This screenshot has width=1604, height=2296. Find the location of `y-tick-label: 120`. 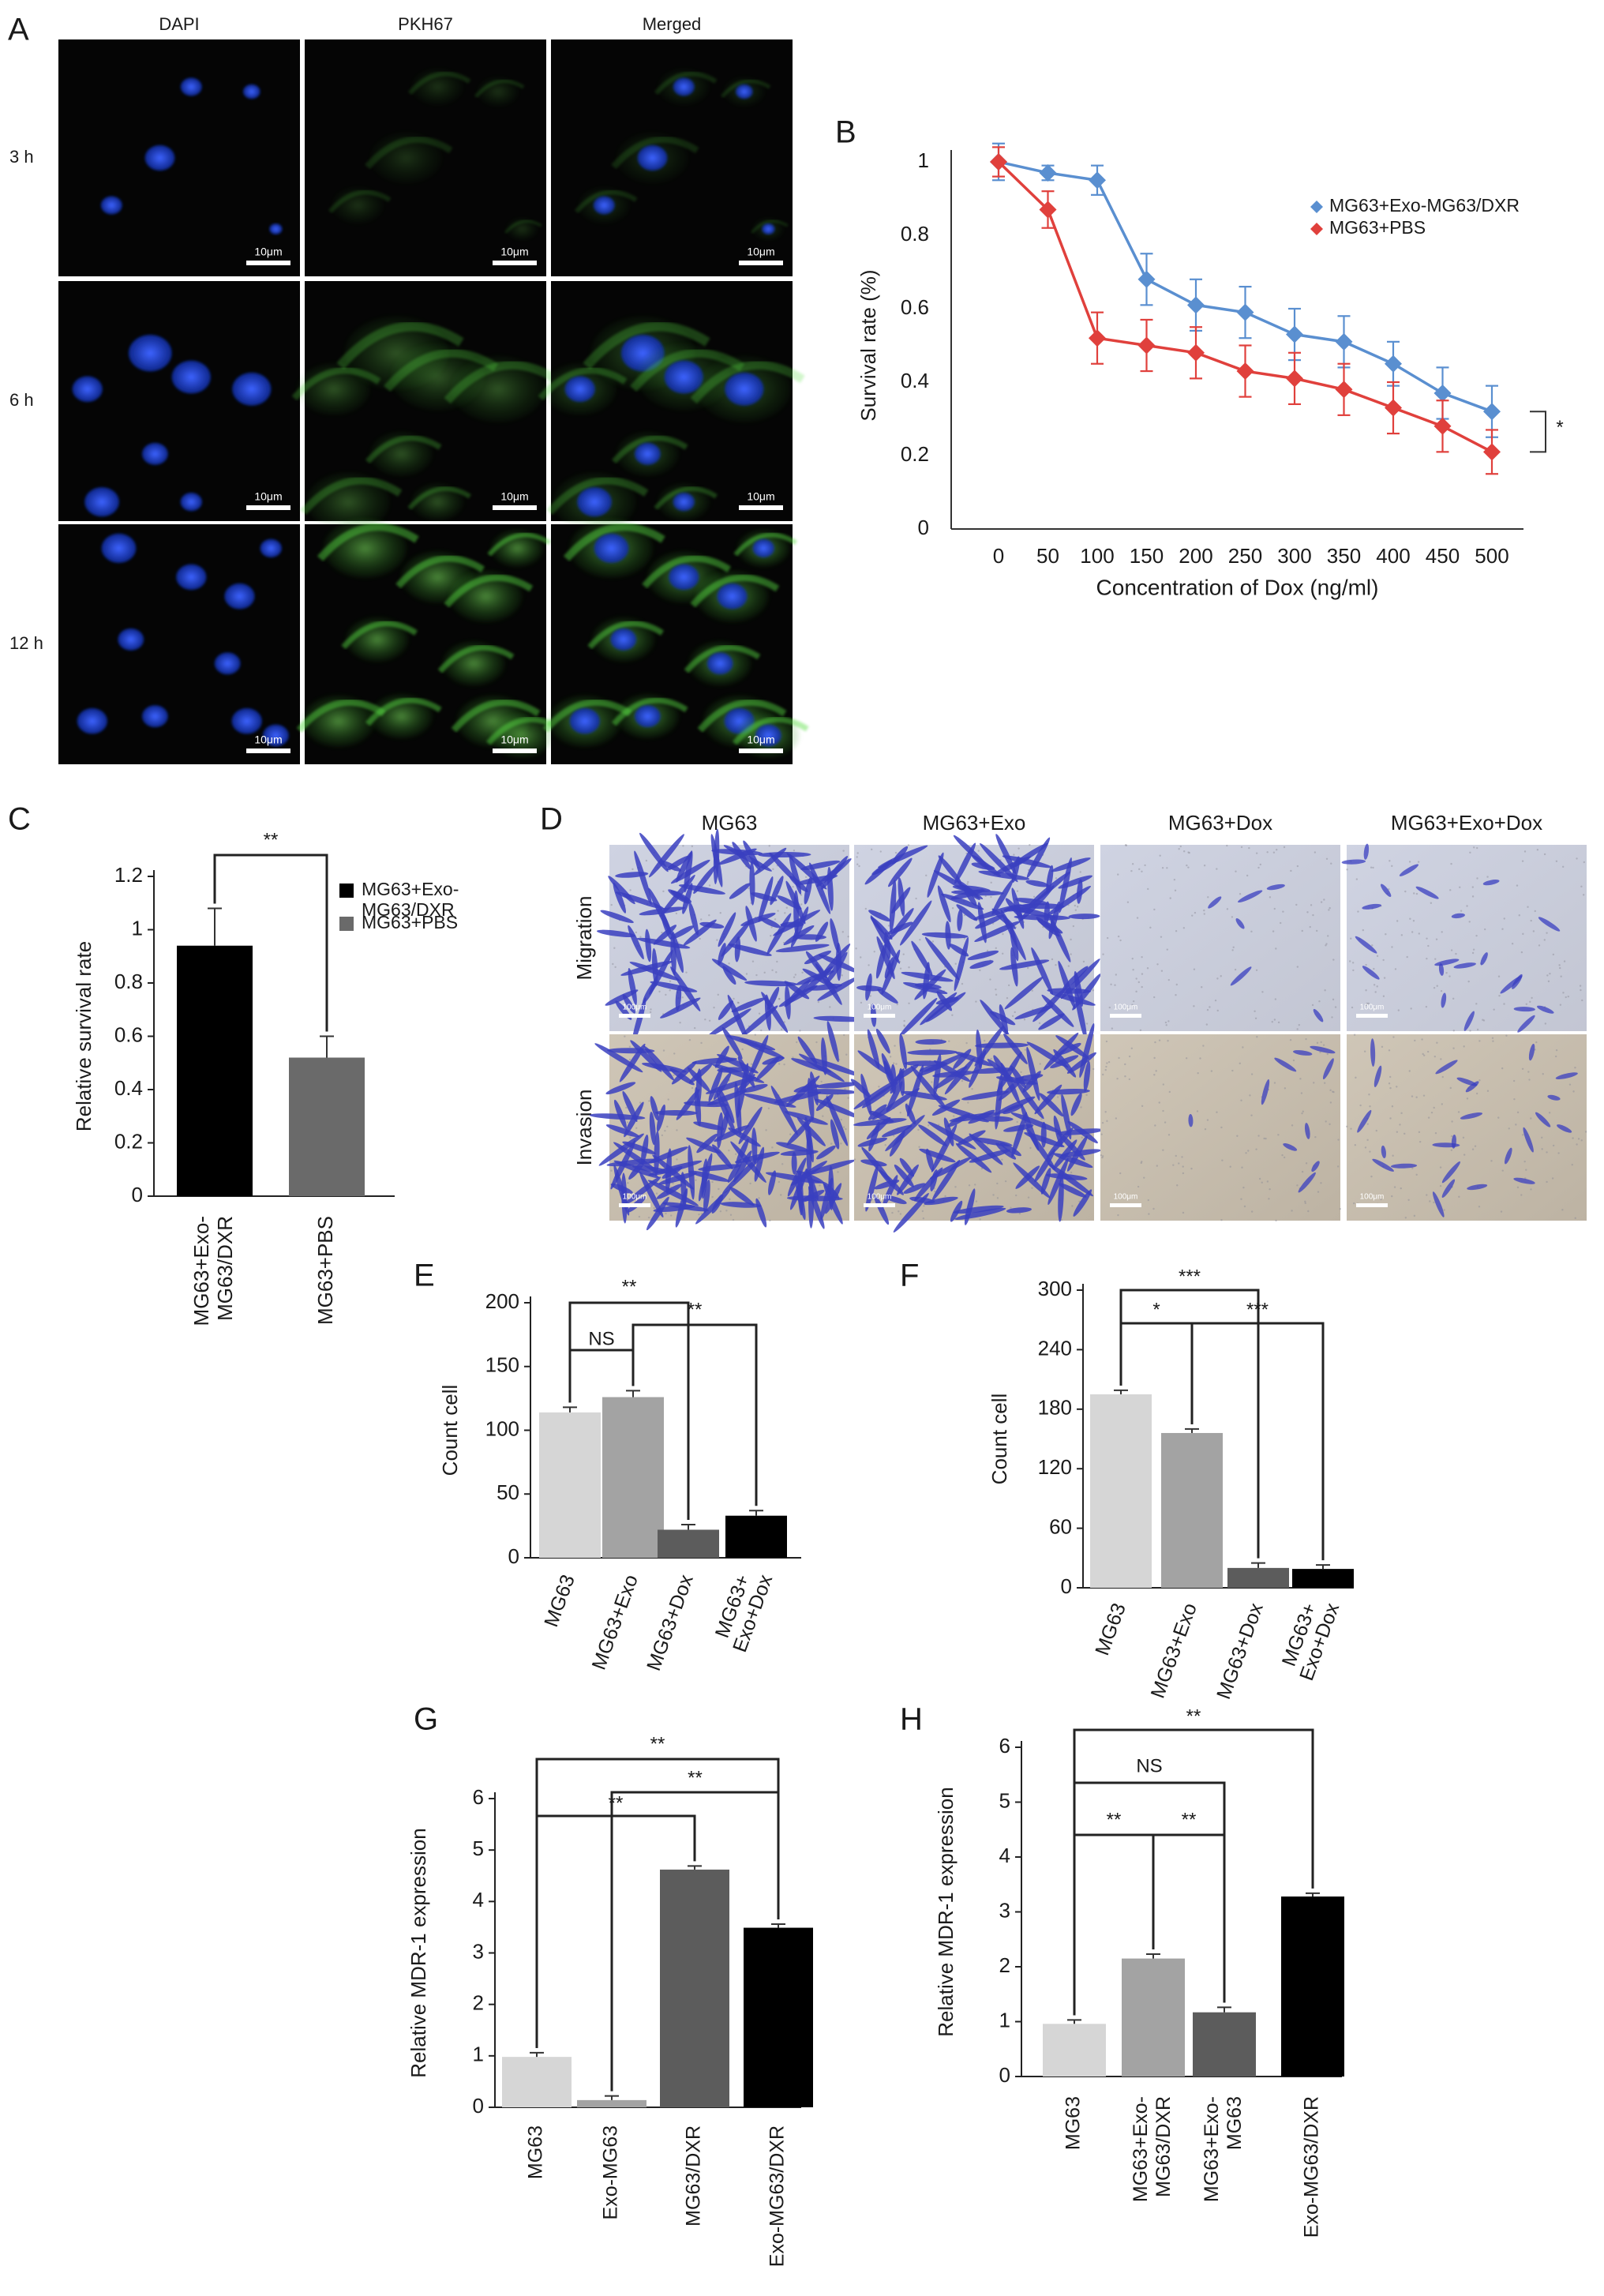

y-tick-label: 120 is located at coordinates (1055, 1467).